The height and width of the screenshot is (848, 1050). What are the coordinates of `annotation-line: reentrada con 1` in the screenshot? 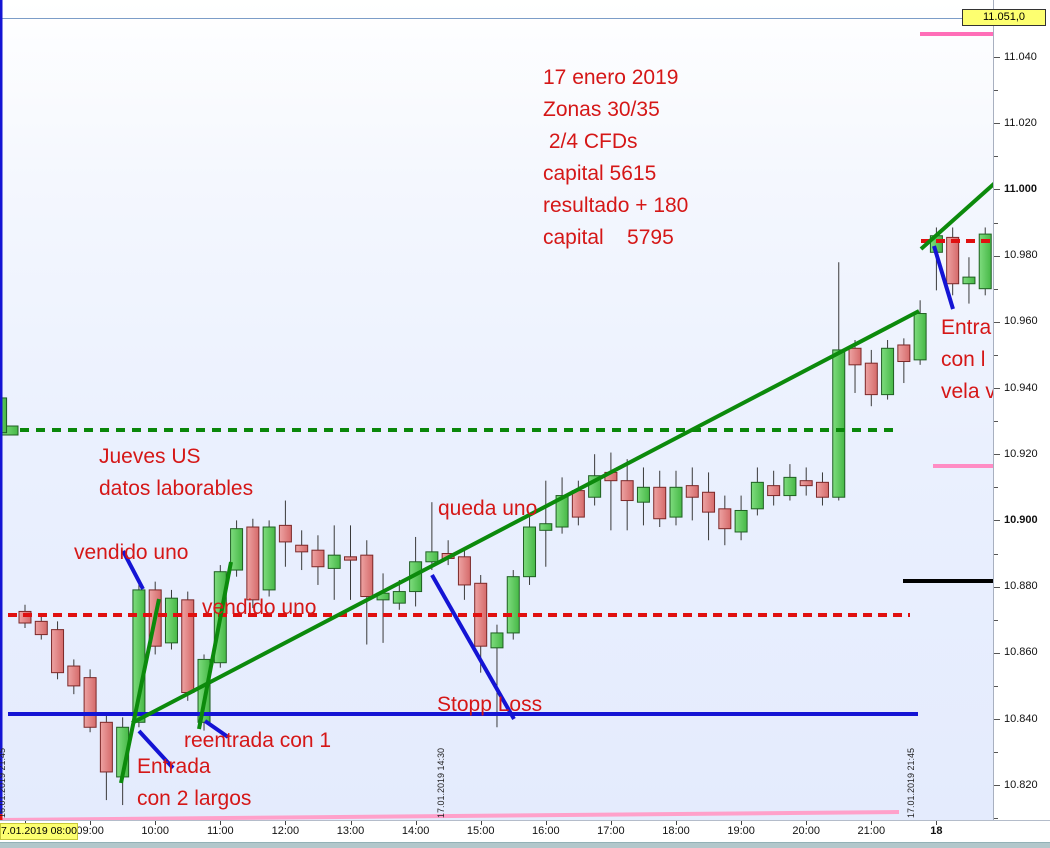 It's located at (258, 740).